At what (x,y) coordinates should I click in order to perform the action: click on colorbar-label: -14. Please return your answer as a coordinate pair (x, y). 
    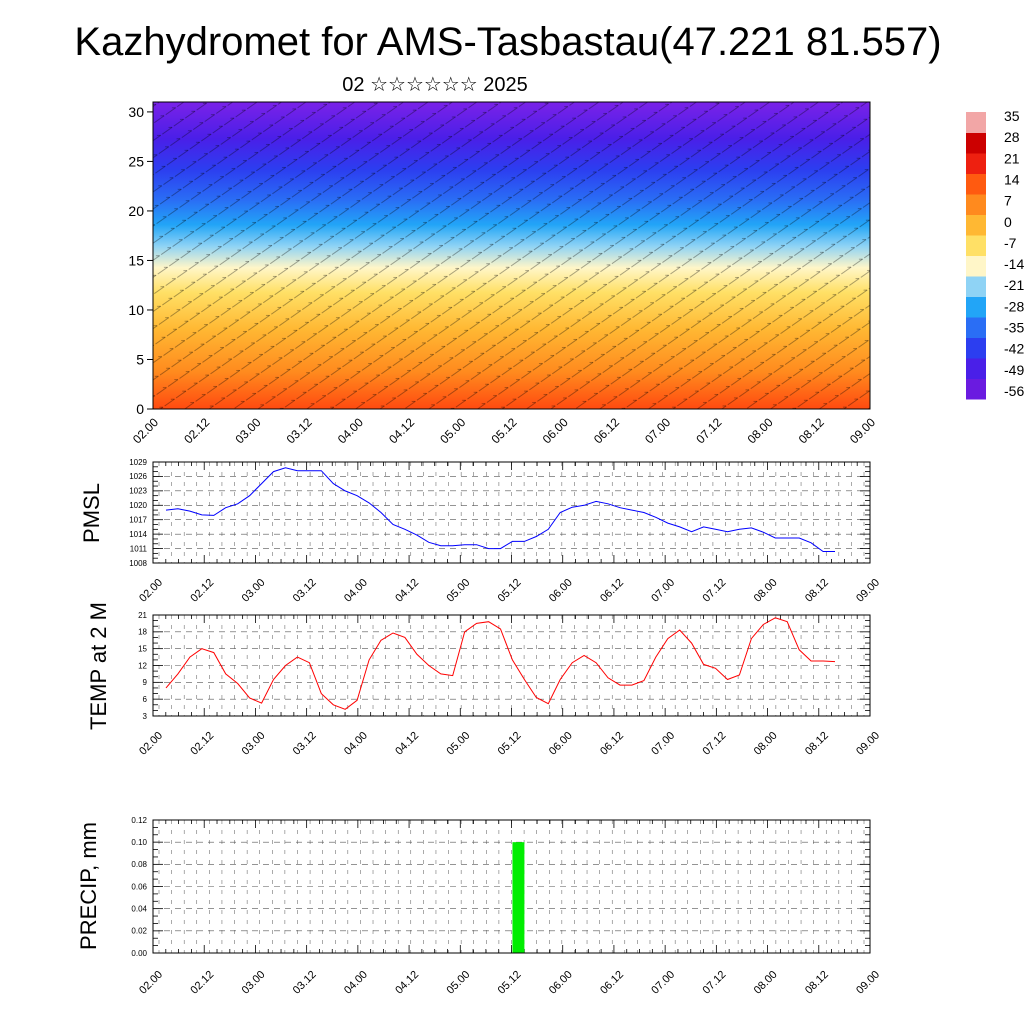
    Looking at the image, I should click on (1014, 264).